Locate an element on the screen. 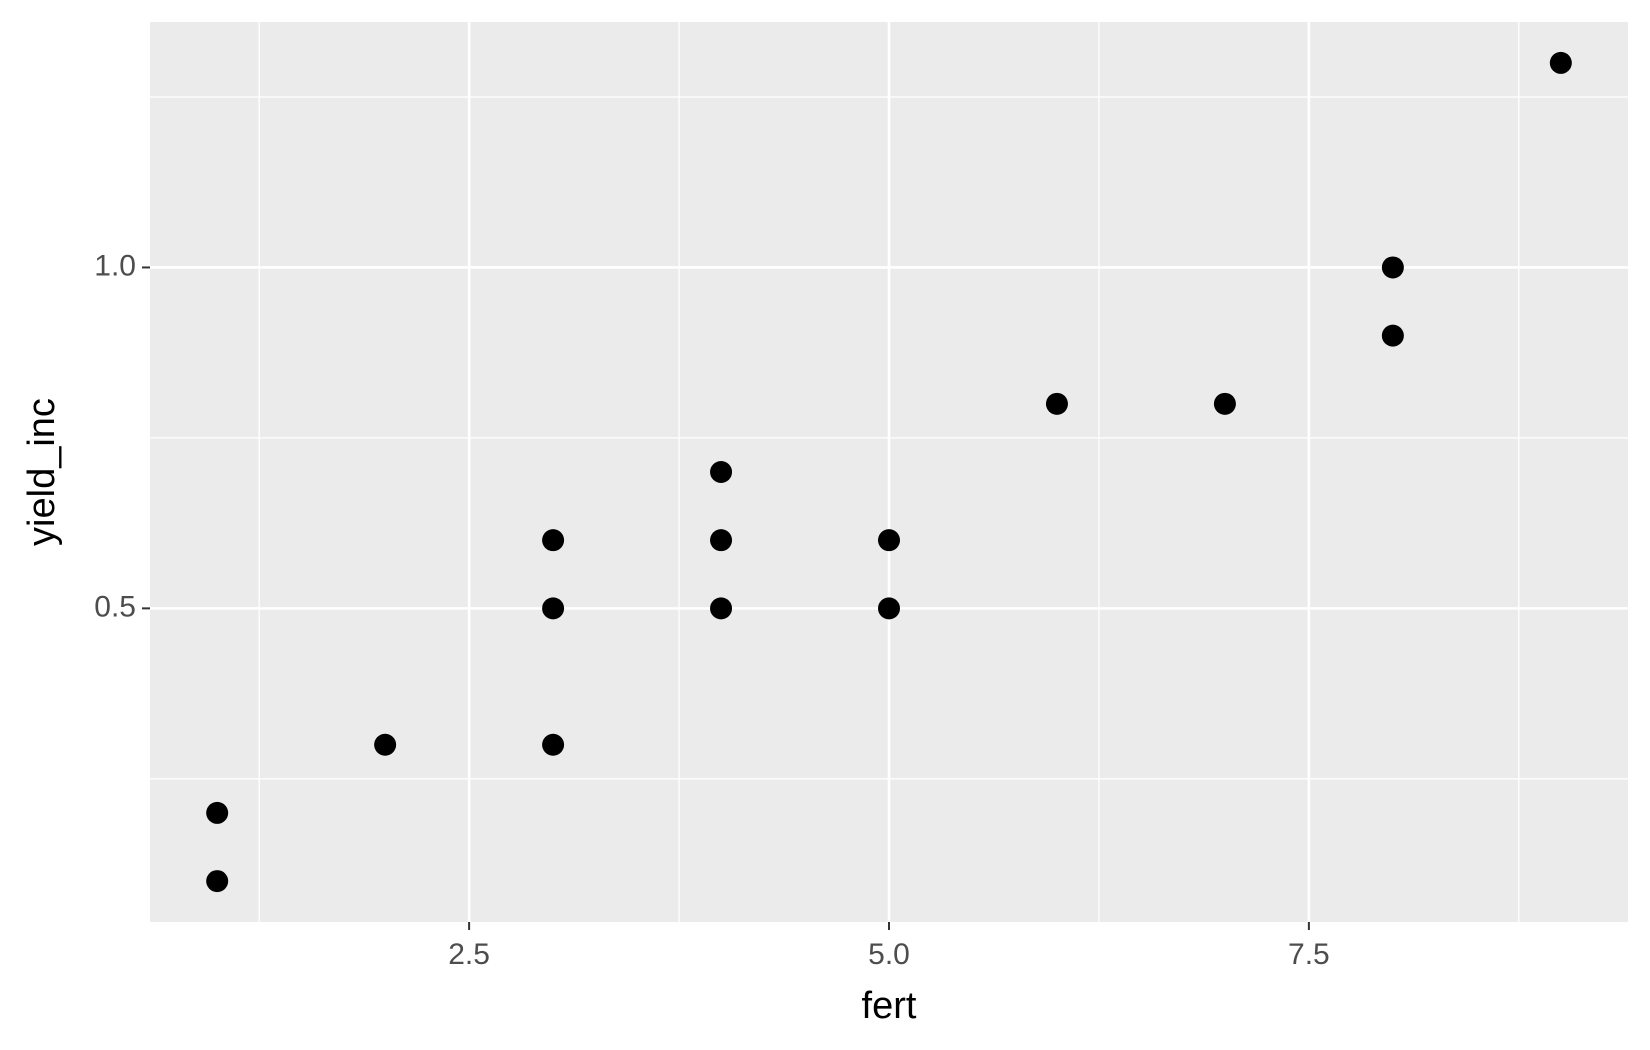 This screenshot has height=1050, width=1650. y-axis-title: yield_inc is located at coordinates (42, 472).